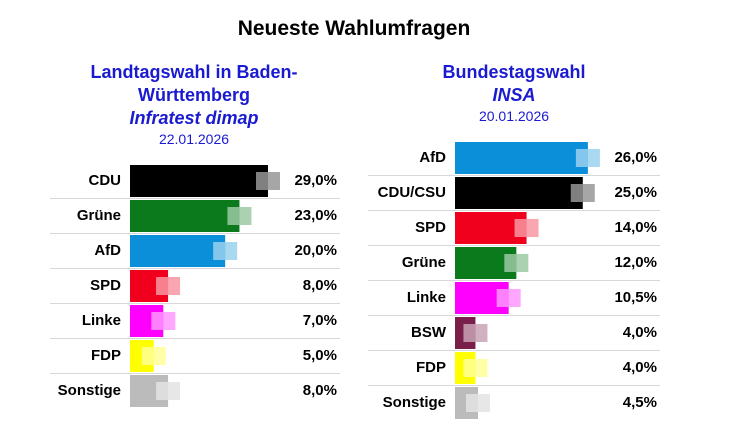  I want to click on value-label: 7,0%, so click(319, 320).